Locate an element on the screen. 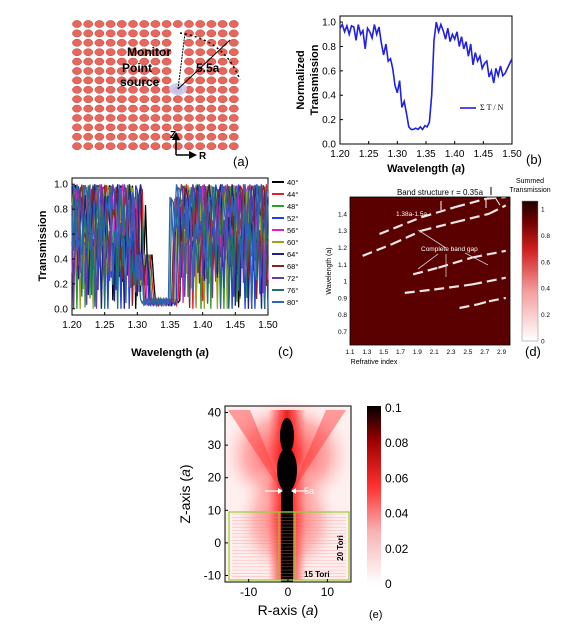  c-legend-label: 64° is located at coordinates (292, 254).